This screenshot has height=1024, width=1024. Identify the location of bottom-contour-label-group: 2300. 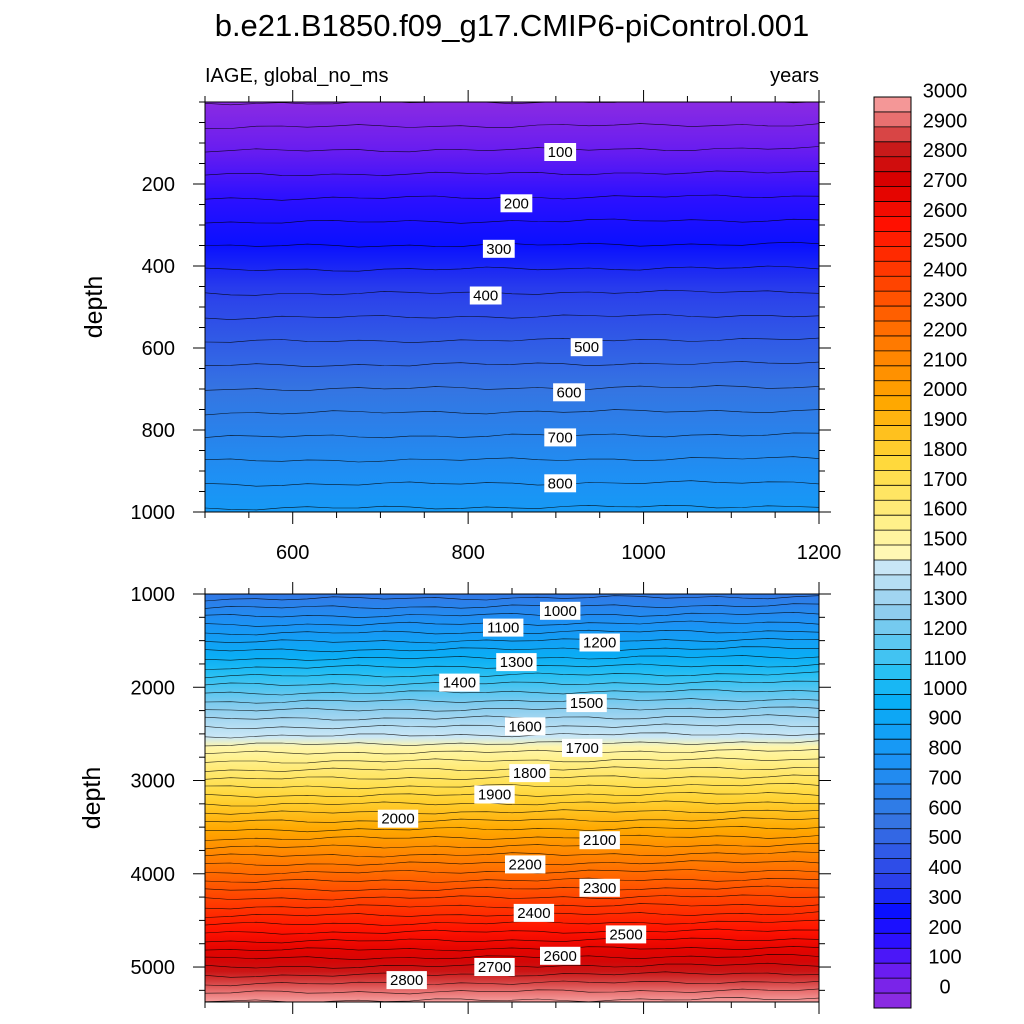
(599, 887).